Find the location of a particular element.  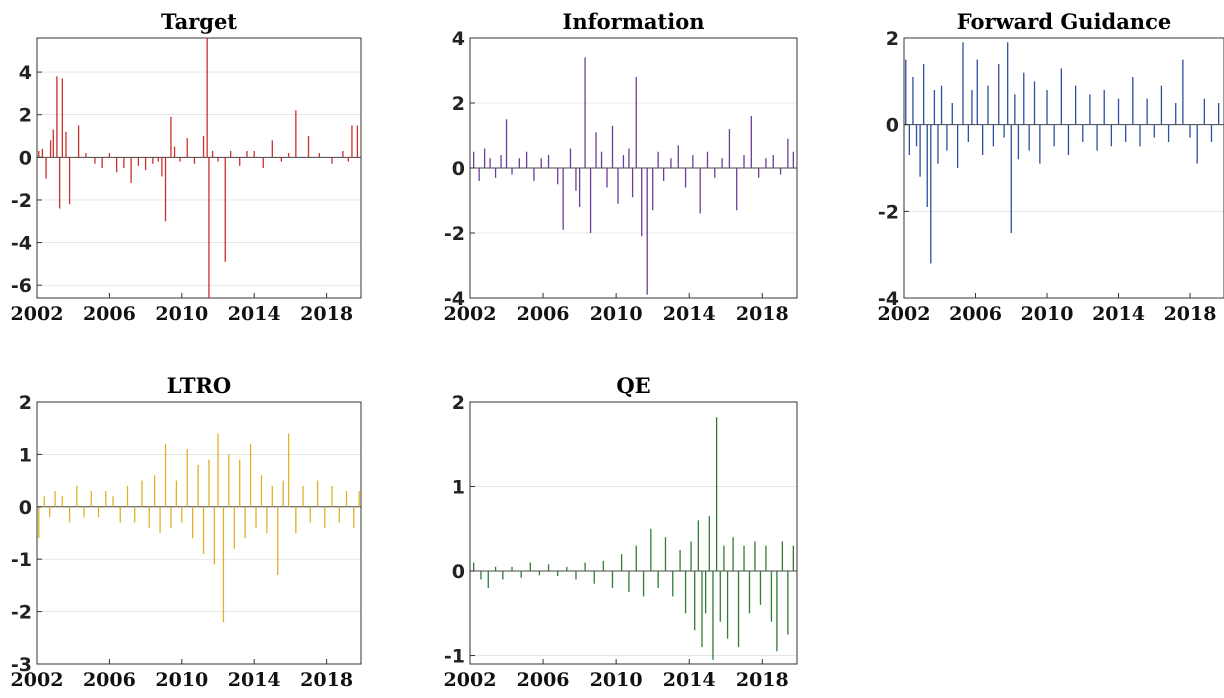

panel-3: -3 -2 -1 0 1 2 2002 2006 2010 2014 2018 LTRO is located at coordinates (186, 532).